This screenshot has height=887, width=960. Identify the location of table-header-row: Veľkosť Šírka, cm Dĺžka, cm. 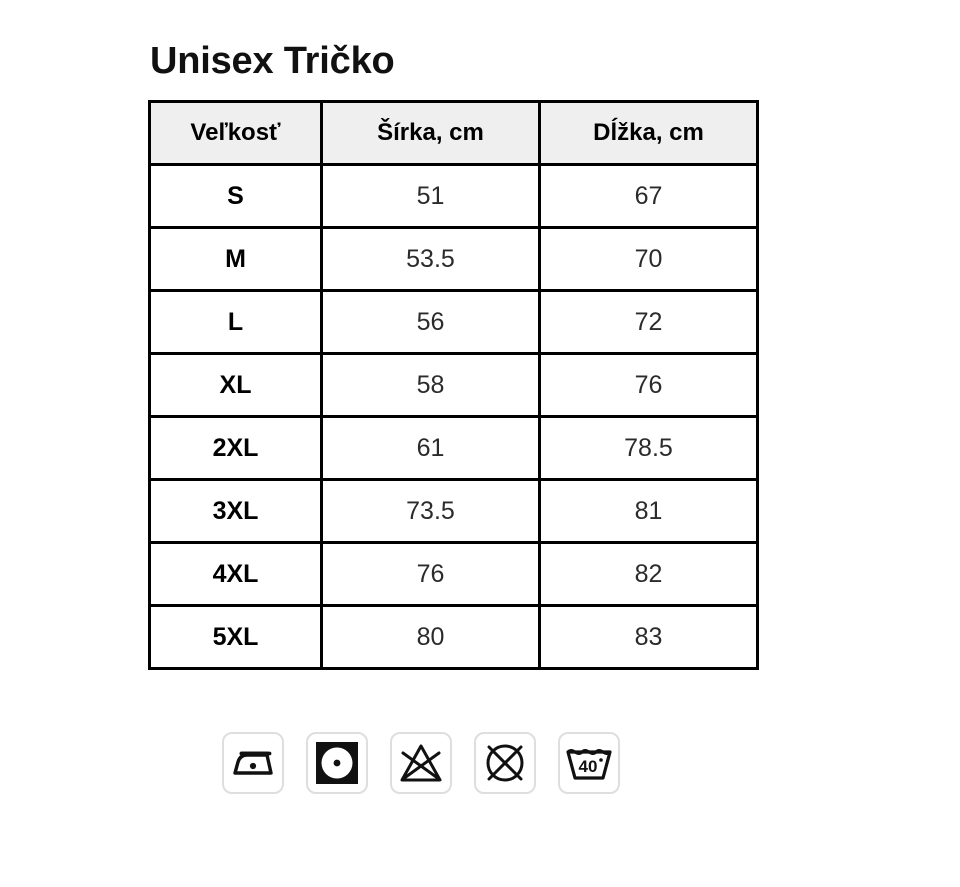
(453, 133).